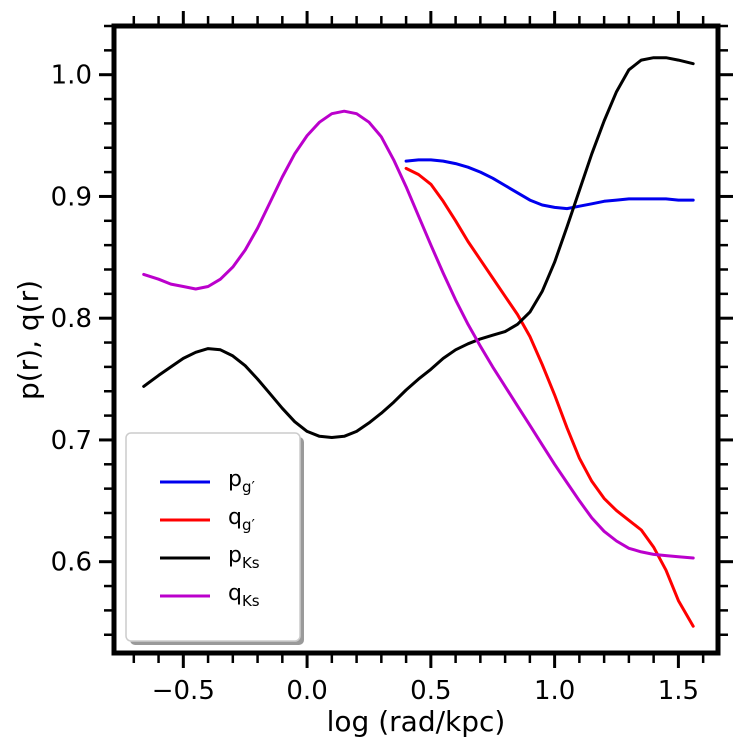 The width and height of the screenshot is (747, 747). I want to click on y-tick-label: 0.8, so click(71, 319).